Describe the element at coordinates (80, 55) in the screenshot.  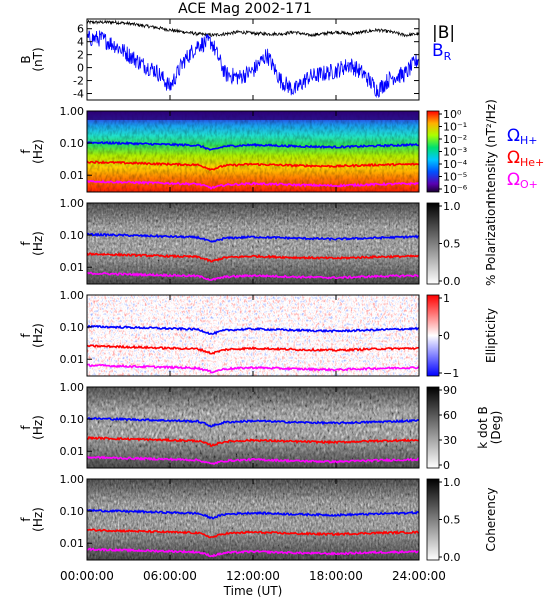
I see `y-tick-label: 2` at that location.